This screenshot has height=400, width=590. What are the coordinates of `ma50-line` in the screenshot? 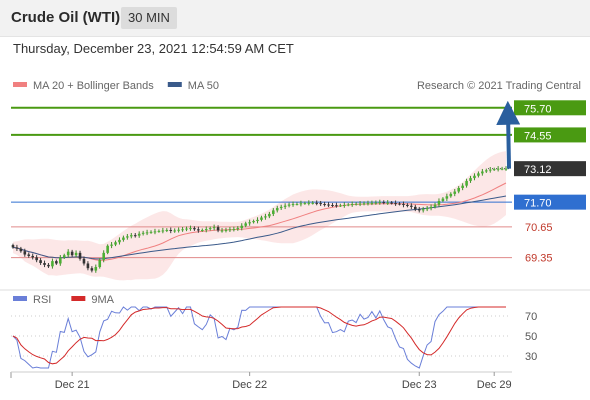 It's located at (259, 227).